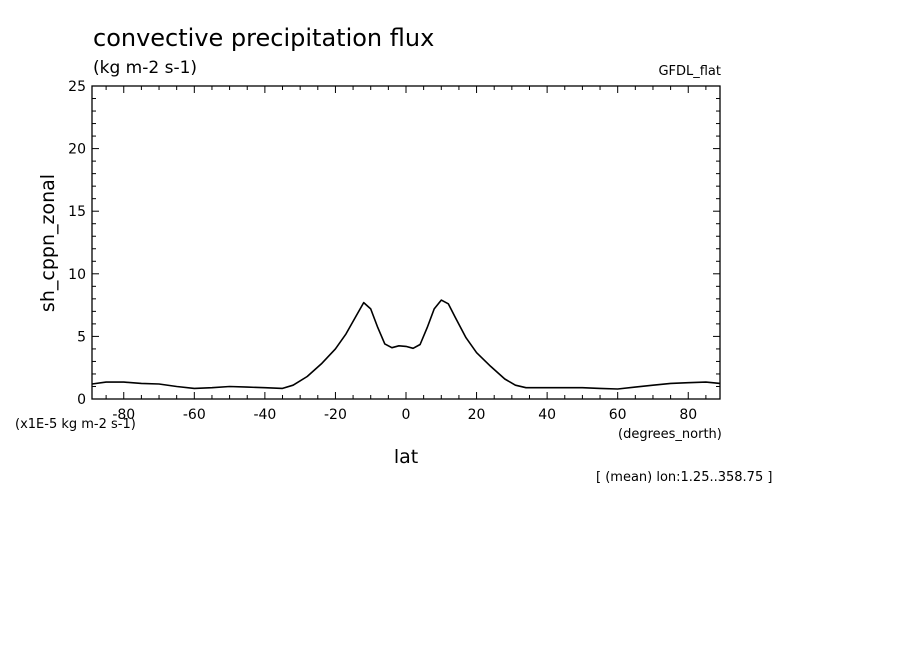 This screenshot has width=904, height=654. Describe the element at coordinates (335, 415) in the screenshot. I see `x-tick-label: -20` at that location.